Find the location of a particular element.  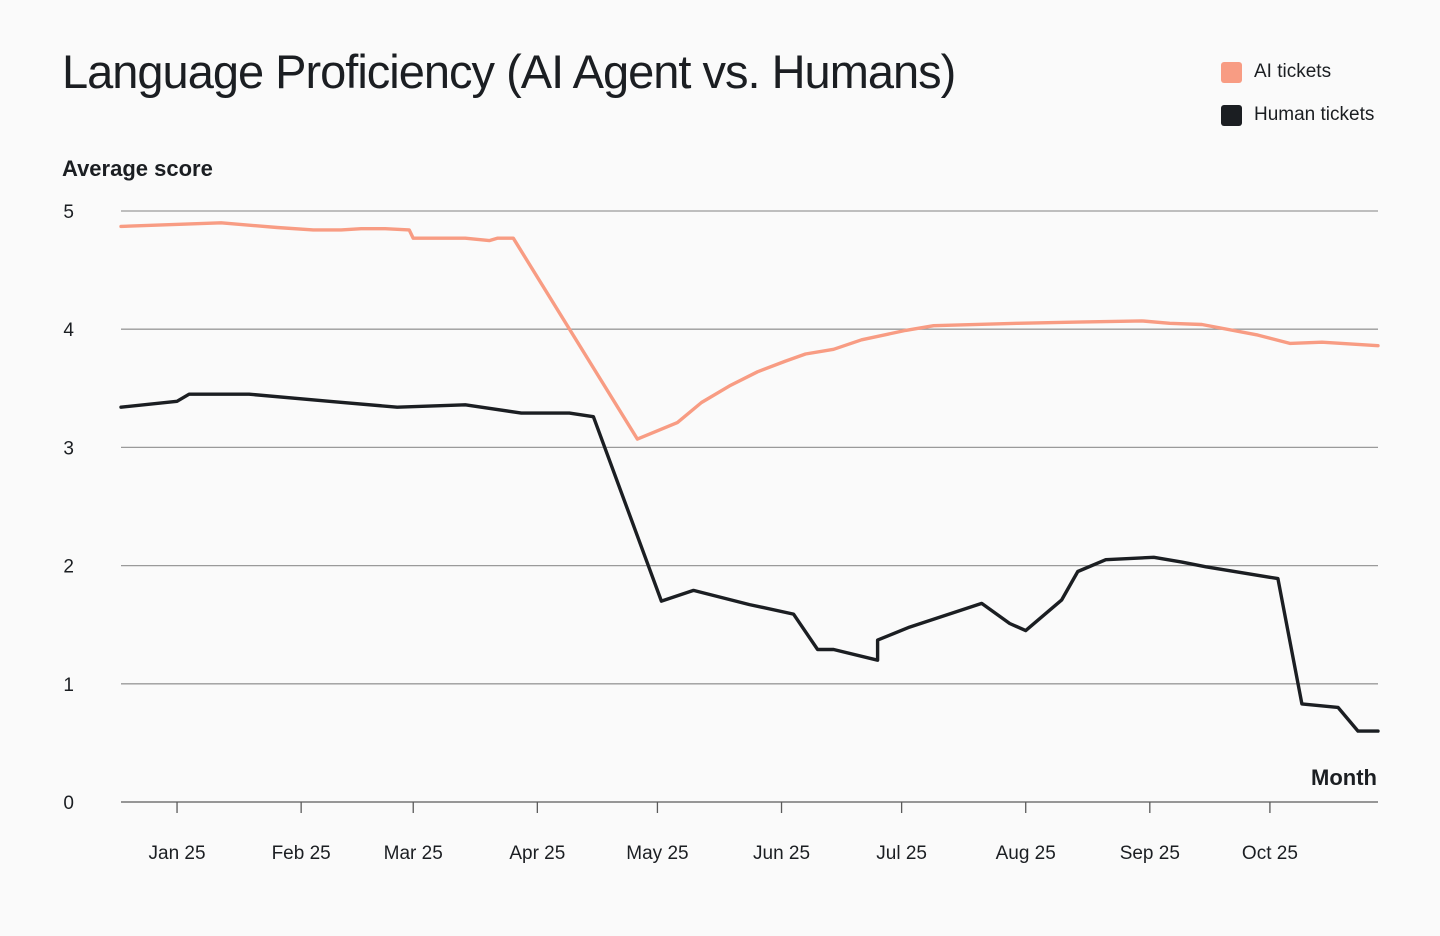

legend-item-human: Human tickets is located at coordinates (1297, 115).